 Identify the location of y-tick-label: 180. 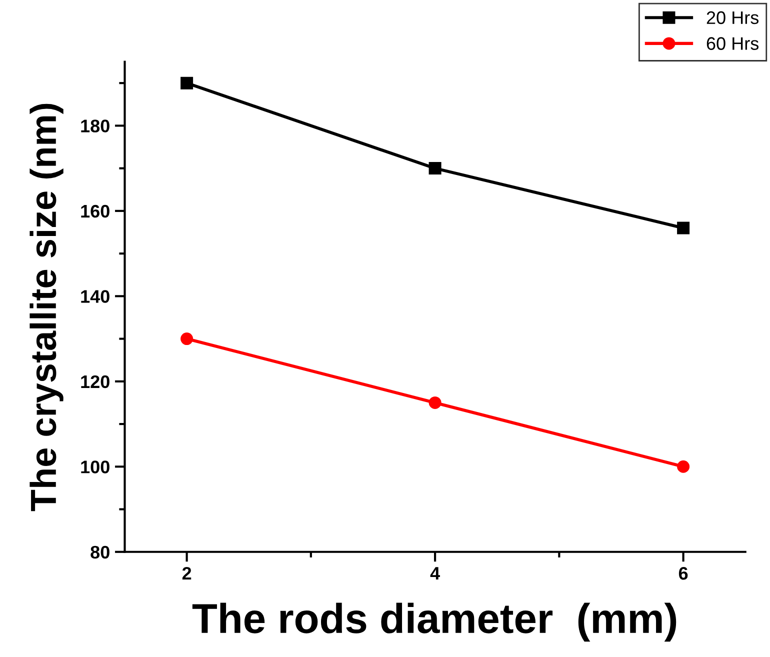
(95, 126).